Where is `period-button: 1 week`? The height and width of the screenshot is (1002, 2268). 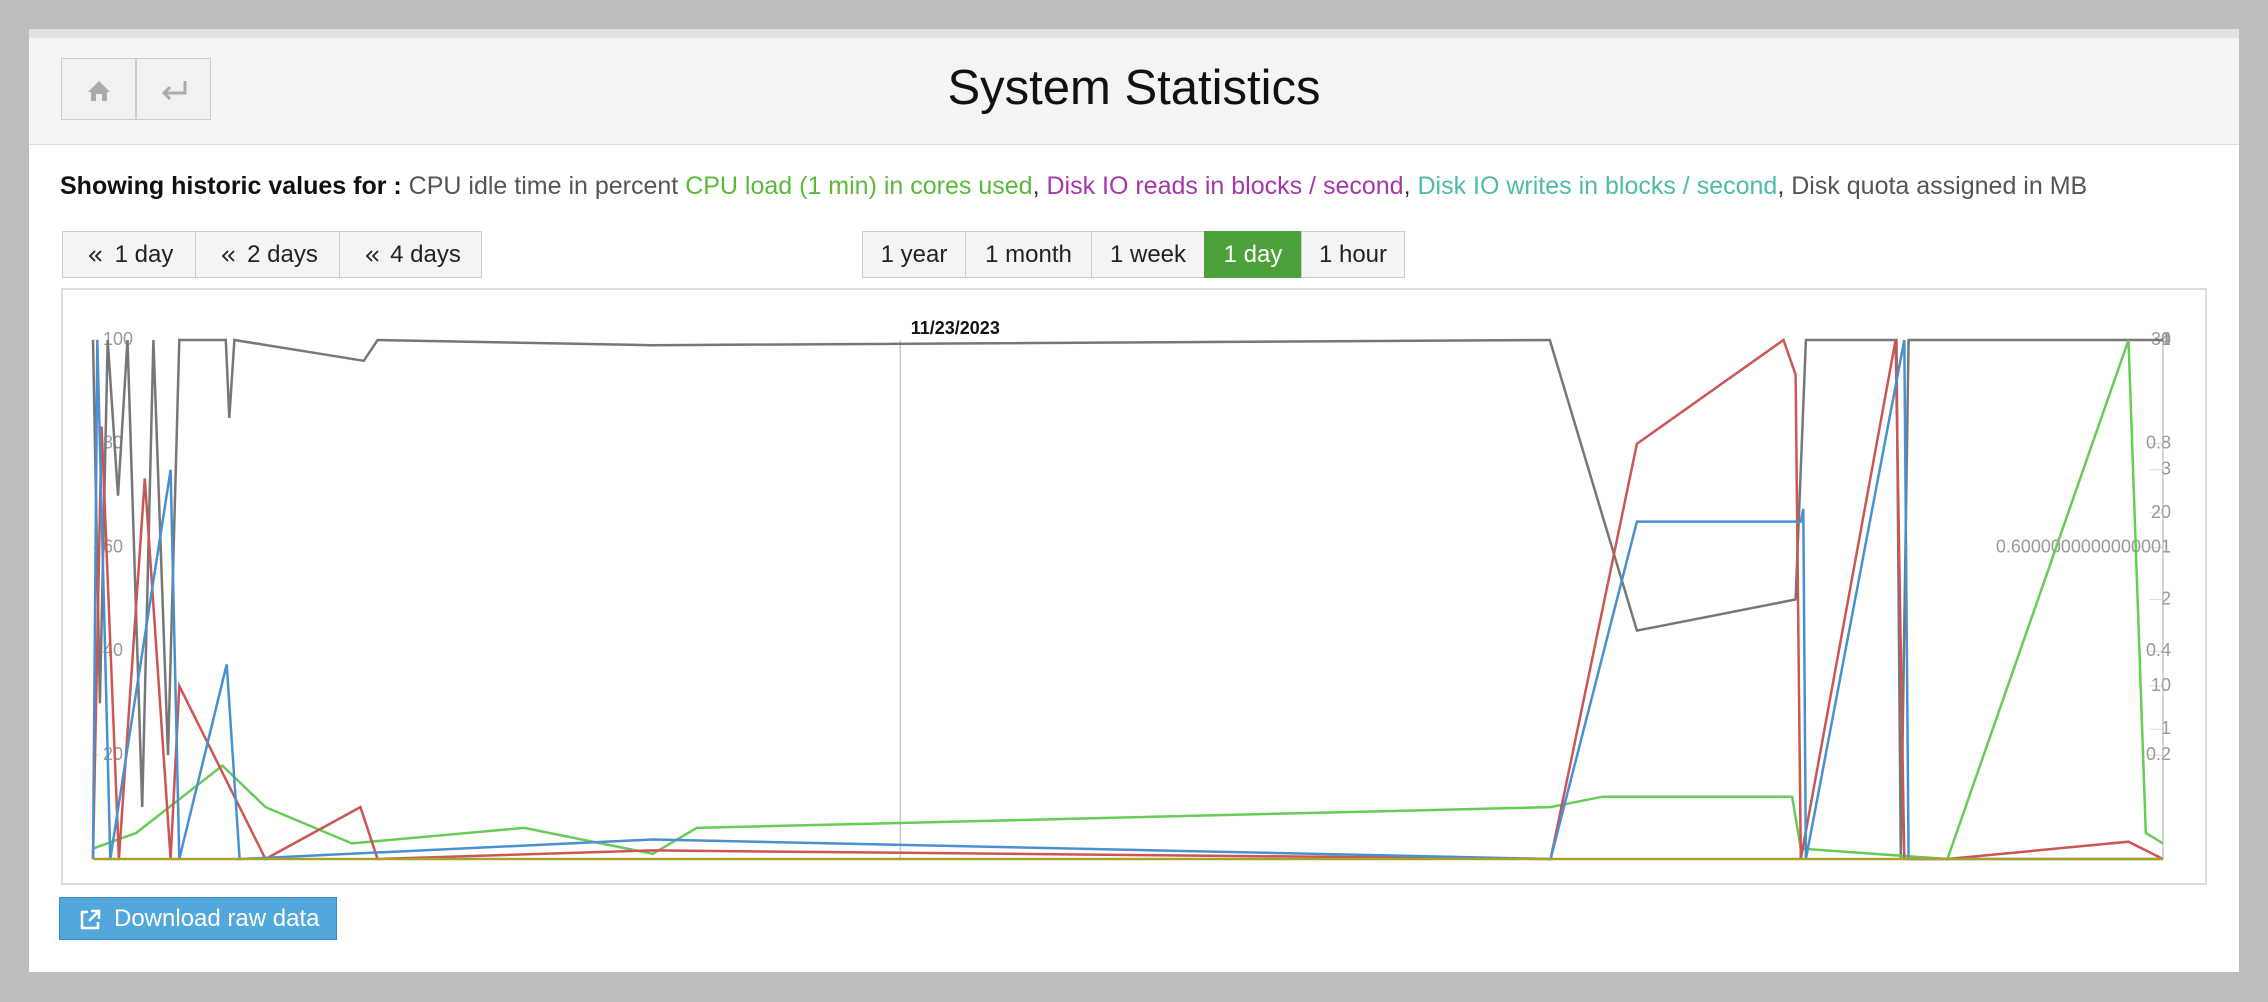 period-button: 1 week is located at coordinates (1148, 254).